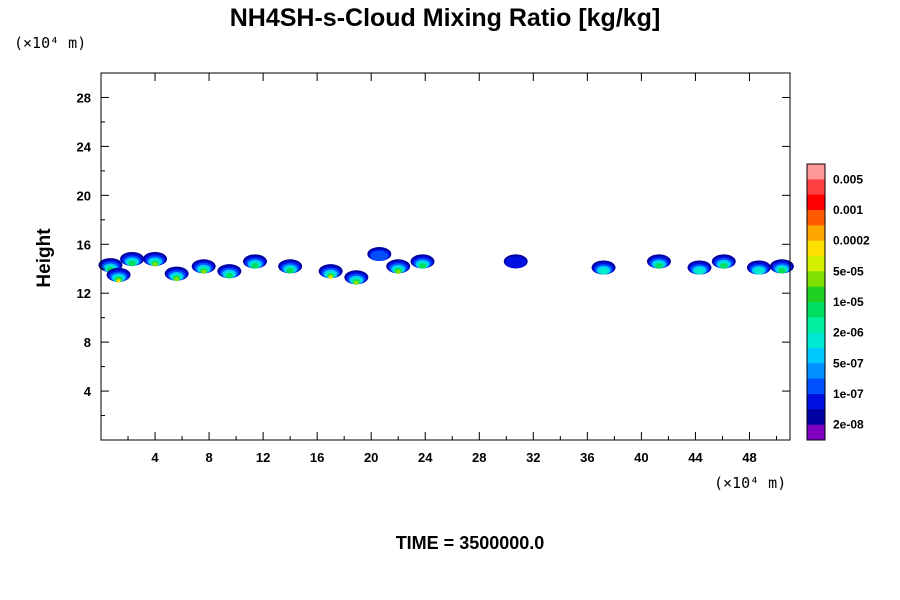 The image size is (900, 600). I want to click on x-tick-label: 12, so click(263, 457).